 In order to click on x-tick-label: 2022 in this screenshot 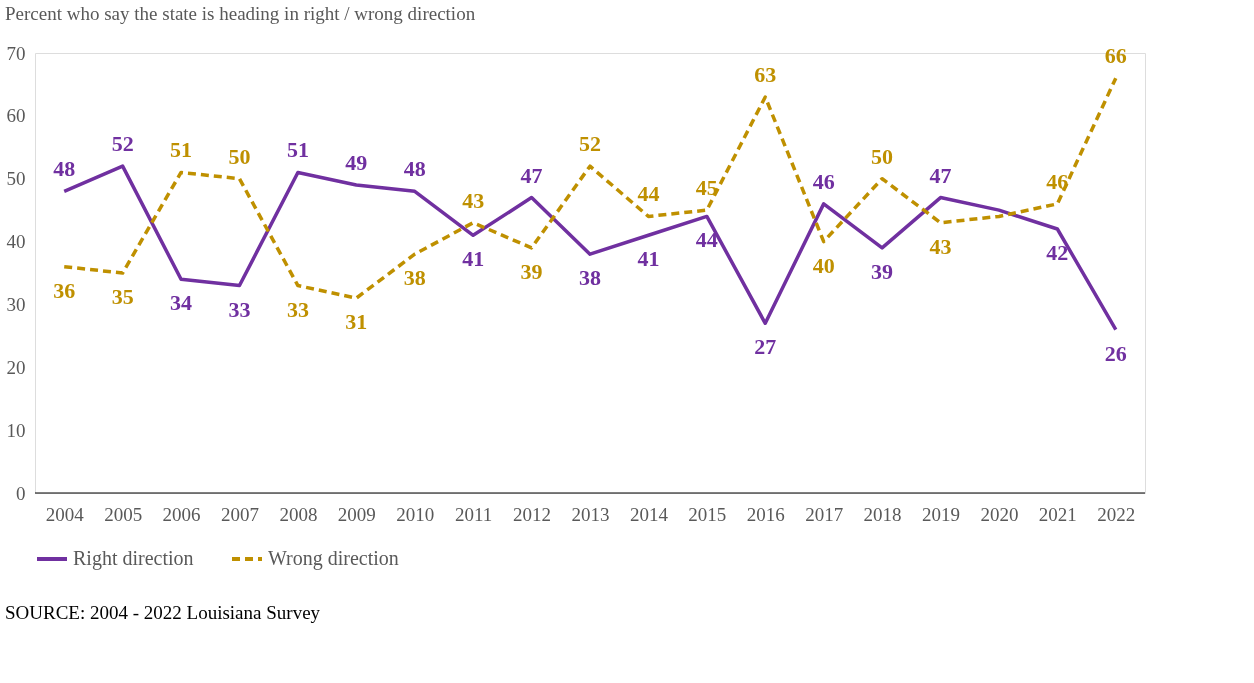, I will do `click(1116, 514)`.